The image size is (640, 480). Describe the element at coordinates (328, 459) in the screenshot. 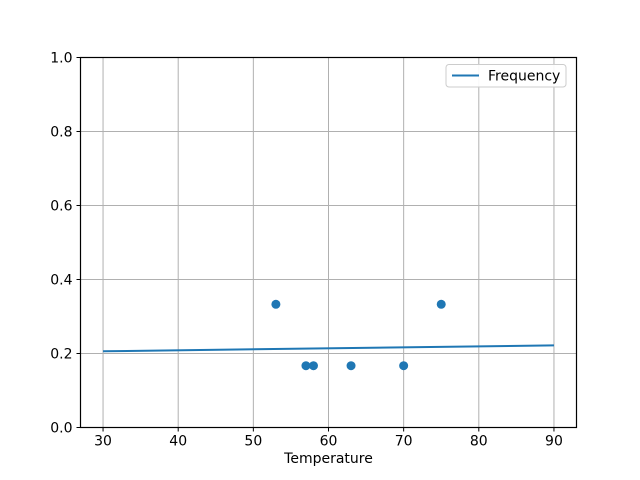

I see `x-axis-label: Temperature` at that location.